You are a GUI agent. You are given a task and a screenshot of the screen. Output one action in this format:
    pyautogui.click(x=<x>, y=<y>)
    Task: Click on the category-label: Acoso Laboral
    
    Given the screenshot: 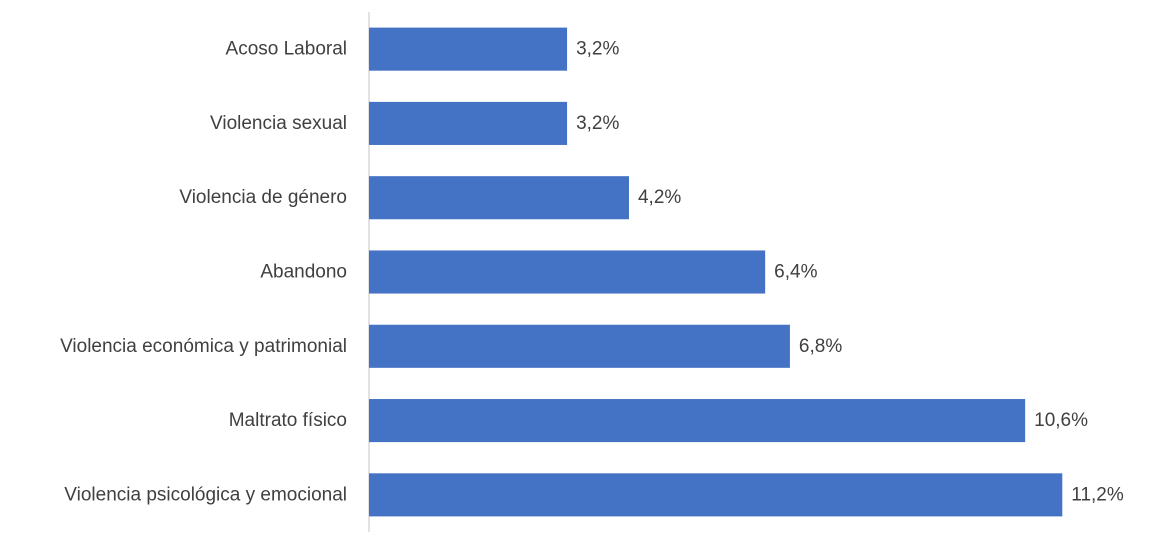 What is the action you would take?
    pyautogui.click(x=286, y=49)
    